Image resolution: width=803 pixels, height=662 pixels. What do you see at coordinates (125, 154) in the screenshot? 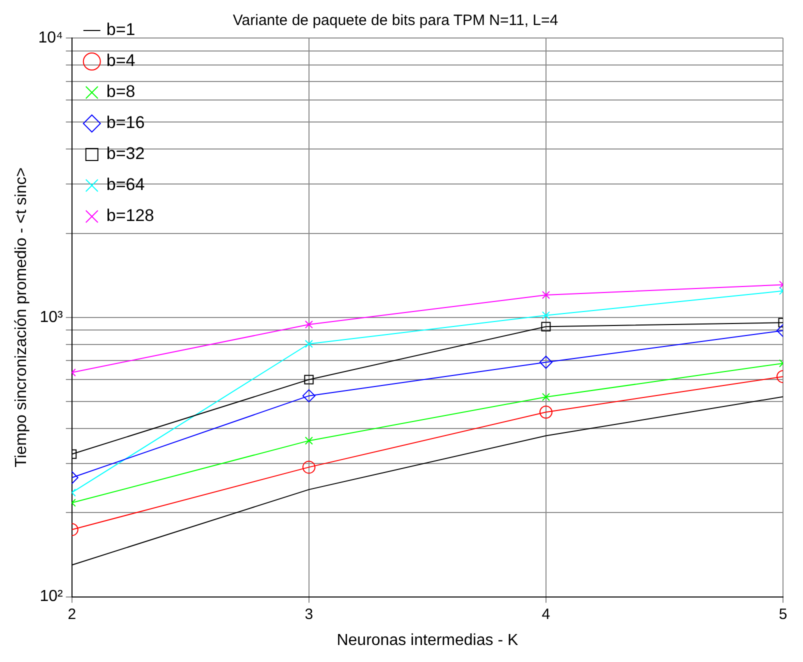
I see `legend-label: b=32` at bounding box center [125, 154].